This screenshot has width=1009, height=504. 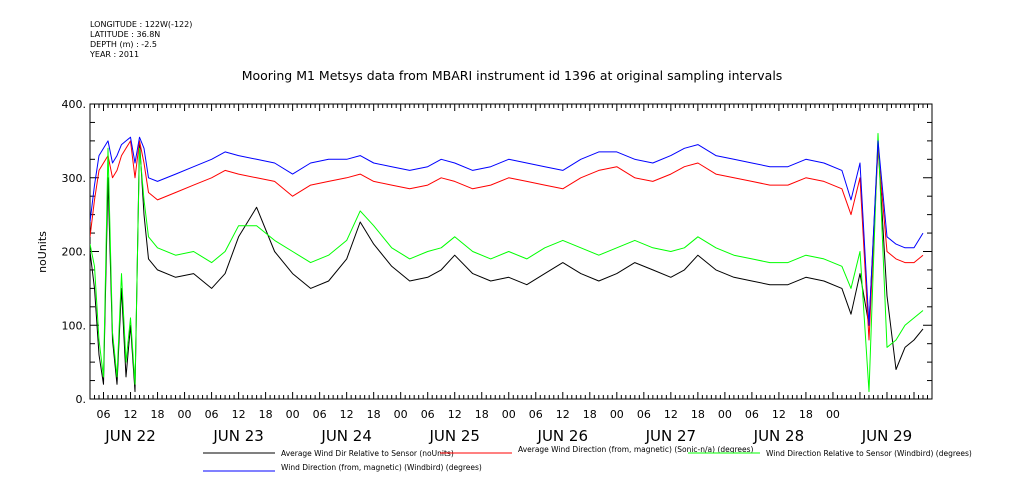 I want to click on day-label: JUN 27, so click(x=670, y=436).